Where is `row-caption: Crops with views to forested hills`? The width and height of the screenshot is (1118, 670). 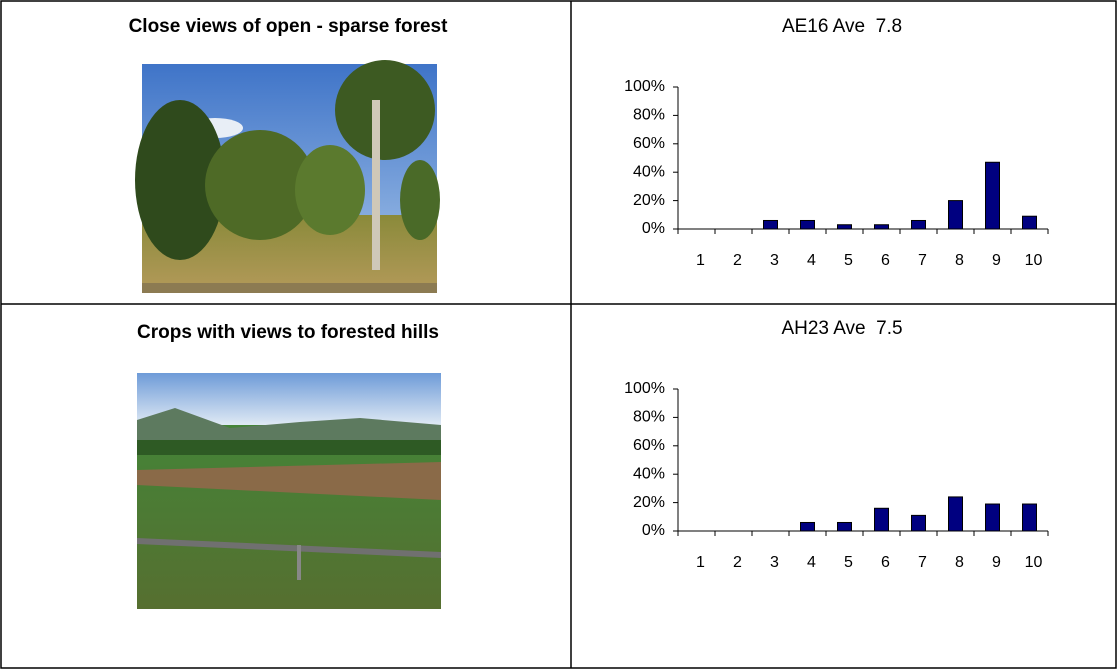 row-caption: Crops with views to forested hills is located at coordinates (288, 332).